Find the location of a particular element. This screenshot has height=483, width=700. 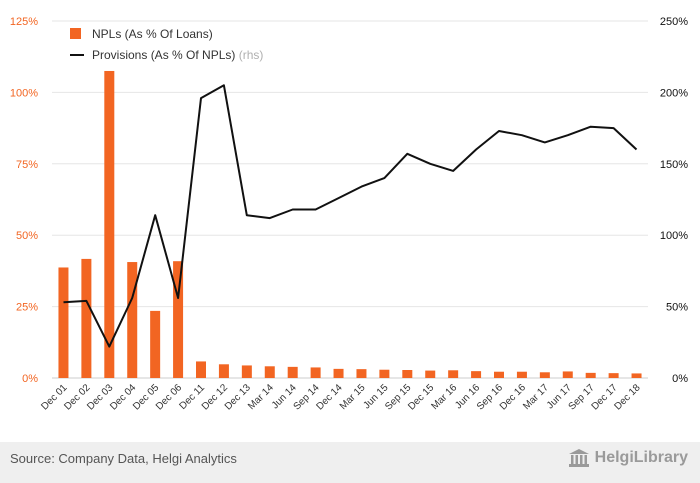

legend-label-provisions-main: Provisions (As % Of NPLs) is located at coordinates (163, 55).